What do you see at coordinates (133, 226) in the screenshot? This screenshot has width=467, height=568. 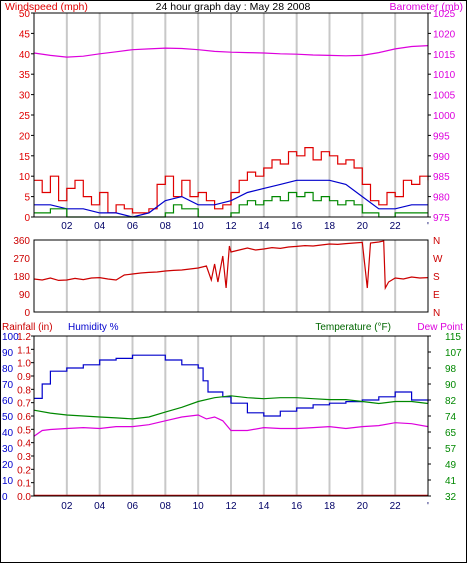 I see `x-tick-label: 06` at bounding box center [133, 226].